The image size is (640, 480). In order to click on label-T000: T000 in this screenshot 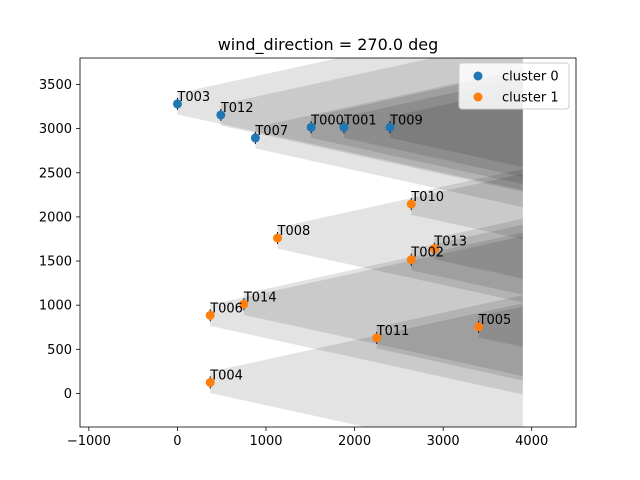, I will do `click(327, 120)`.